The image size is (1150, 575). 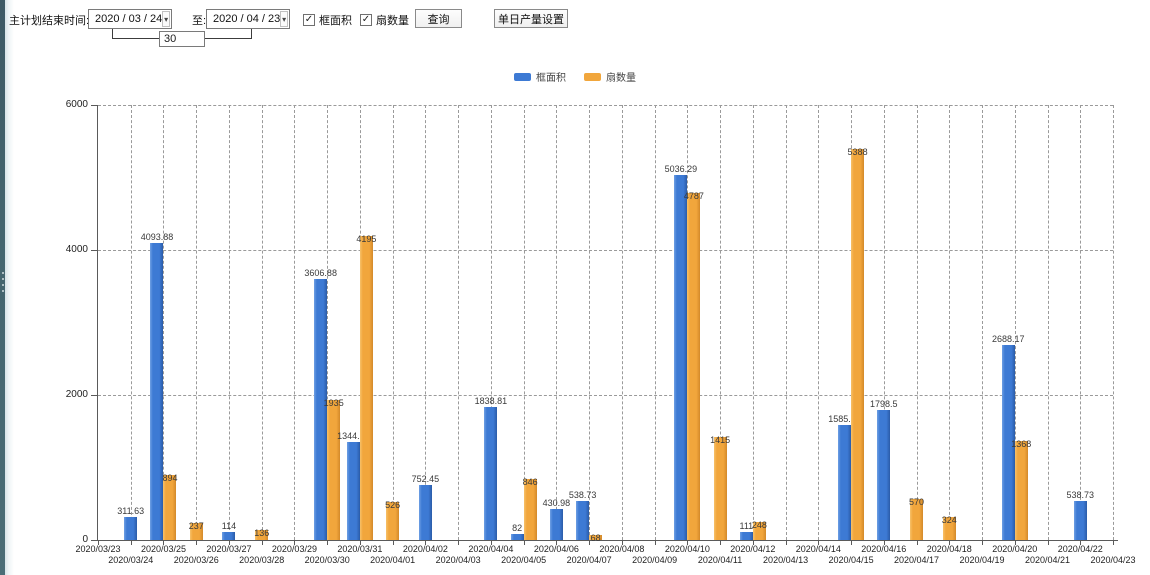 I want to click on sash-count-checkbox-label: 扇数量, so click(x=392, y=21).